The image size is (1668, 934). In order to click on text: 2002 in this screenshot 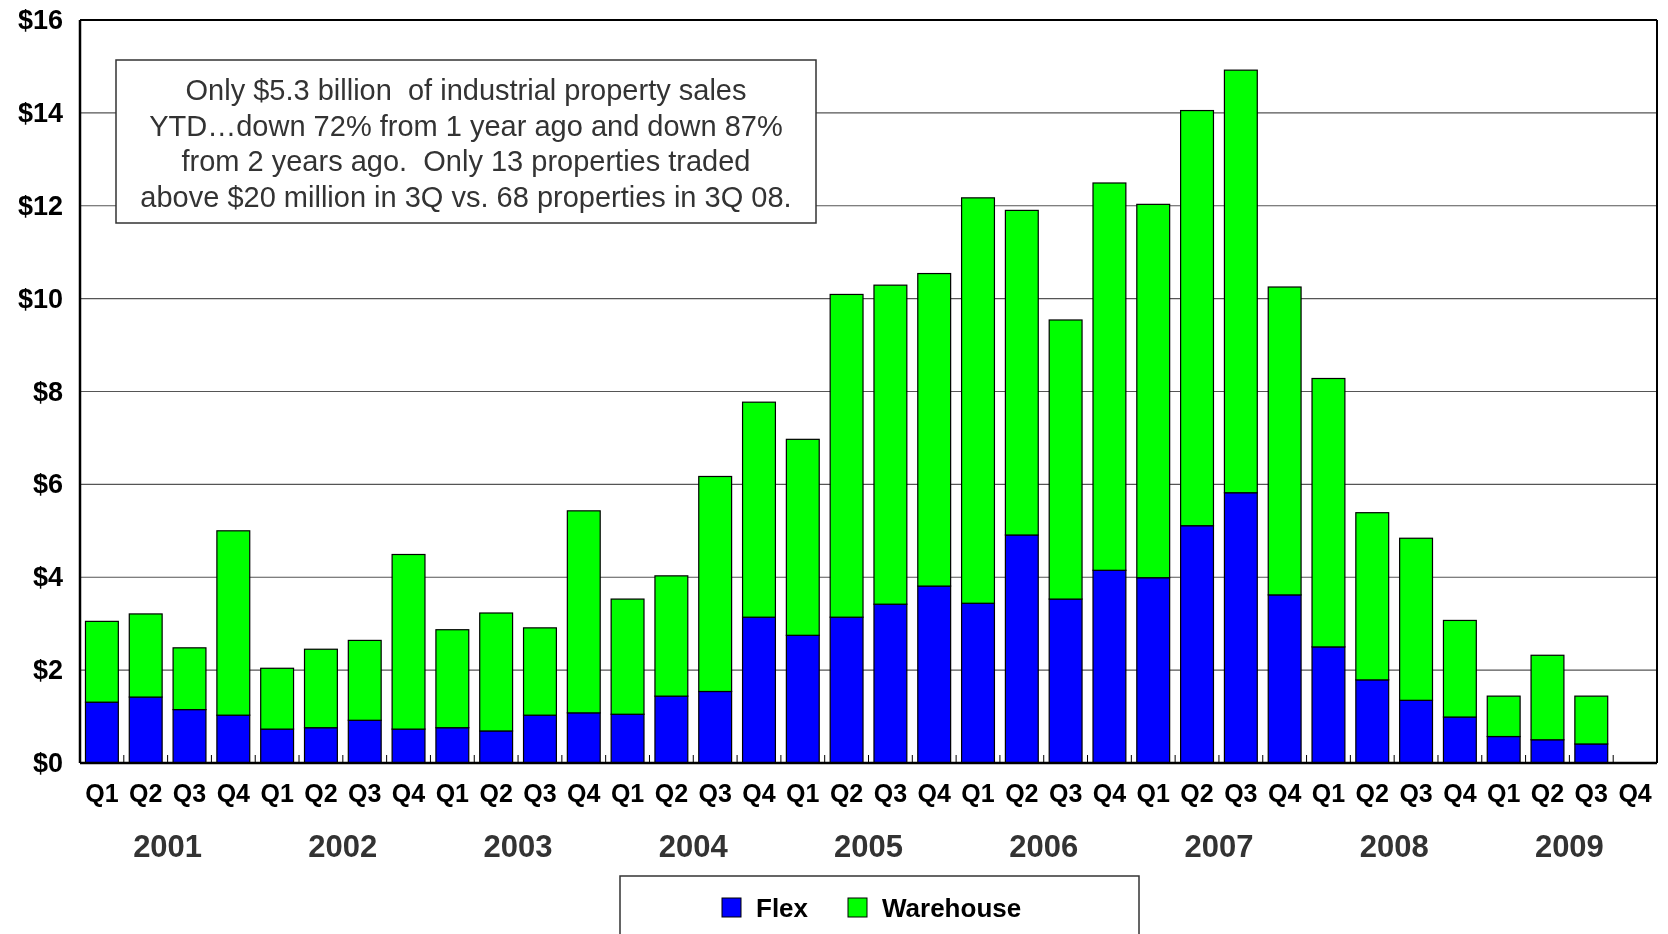, I will do `click(343, 846)`.